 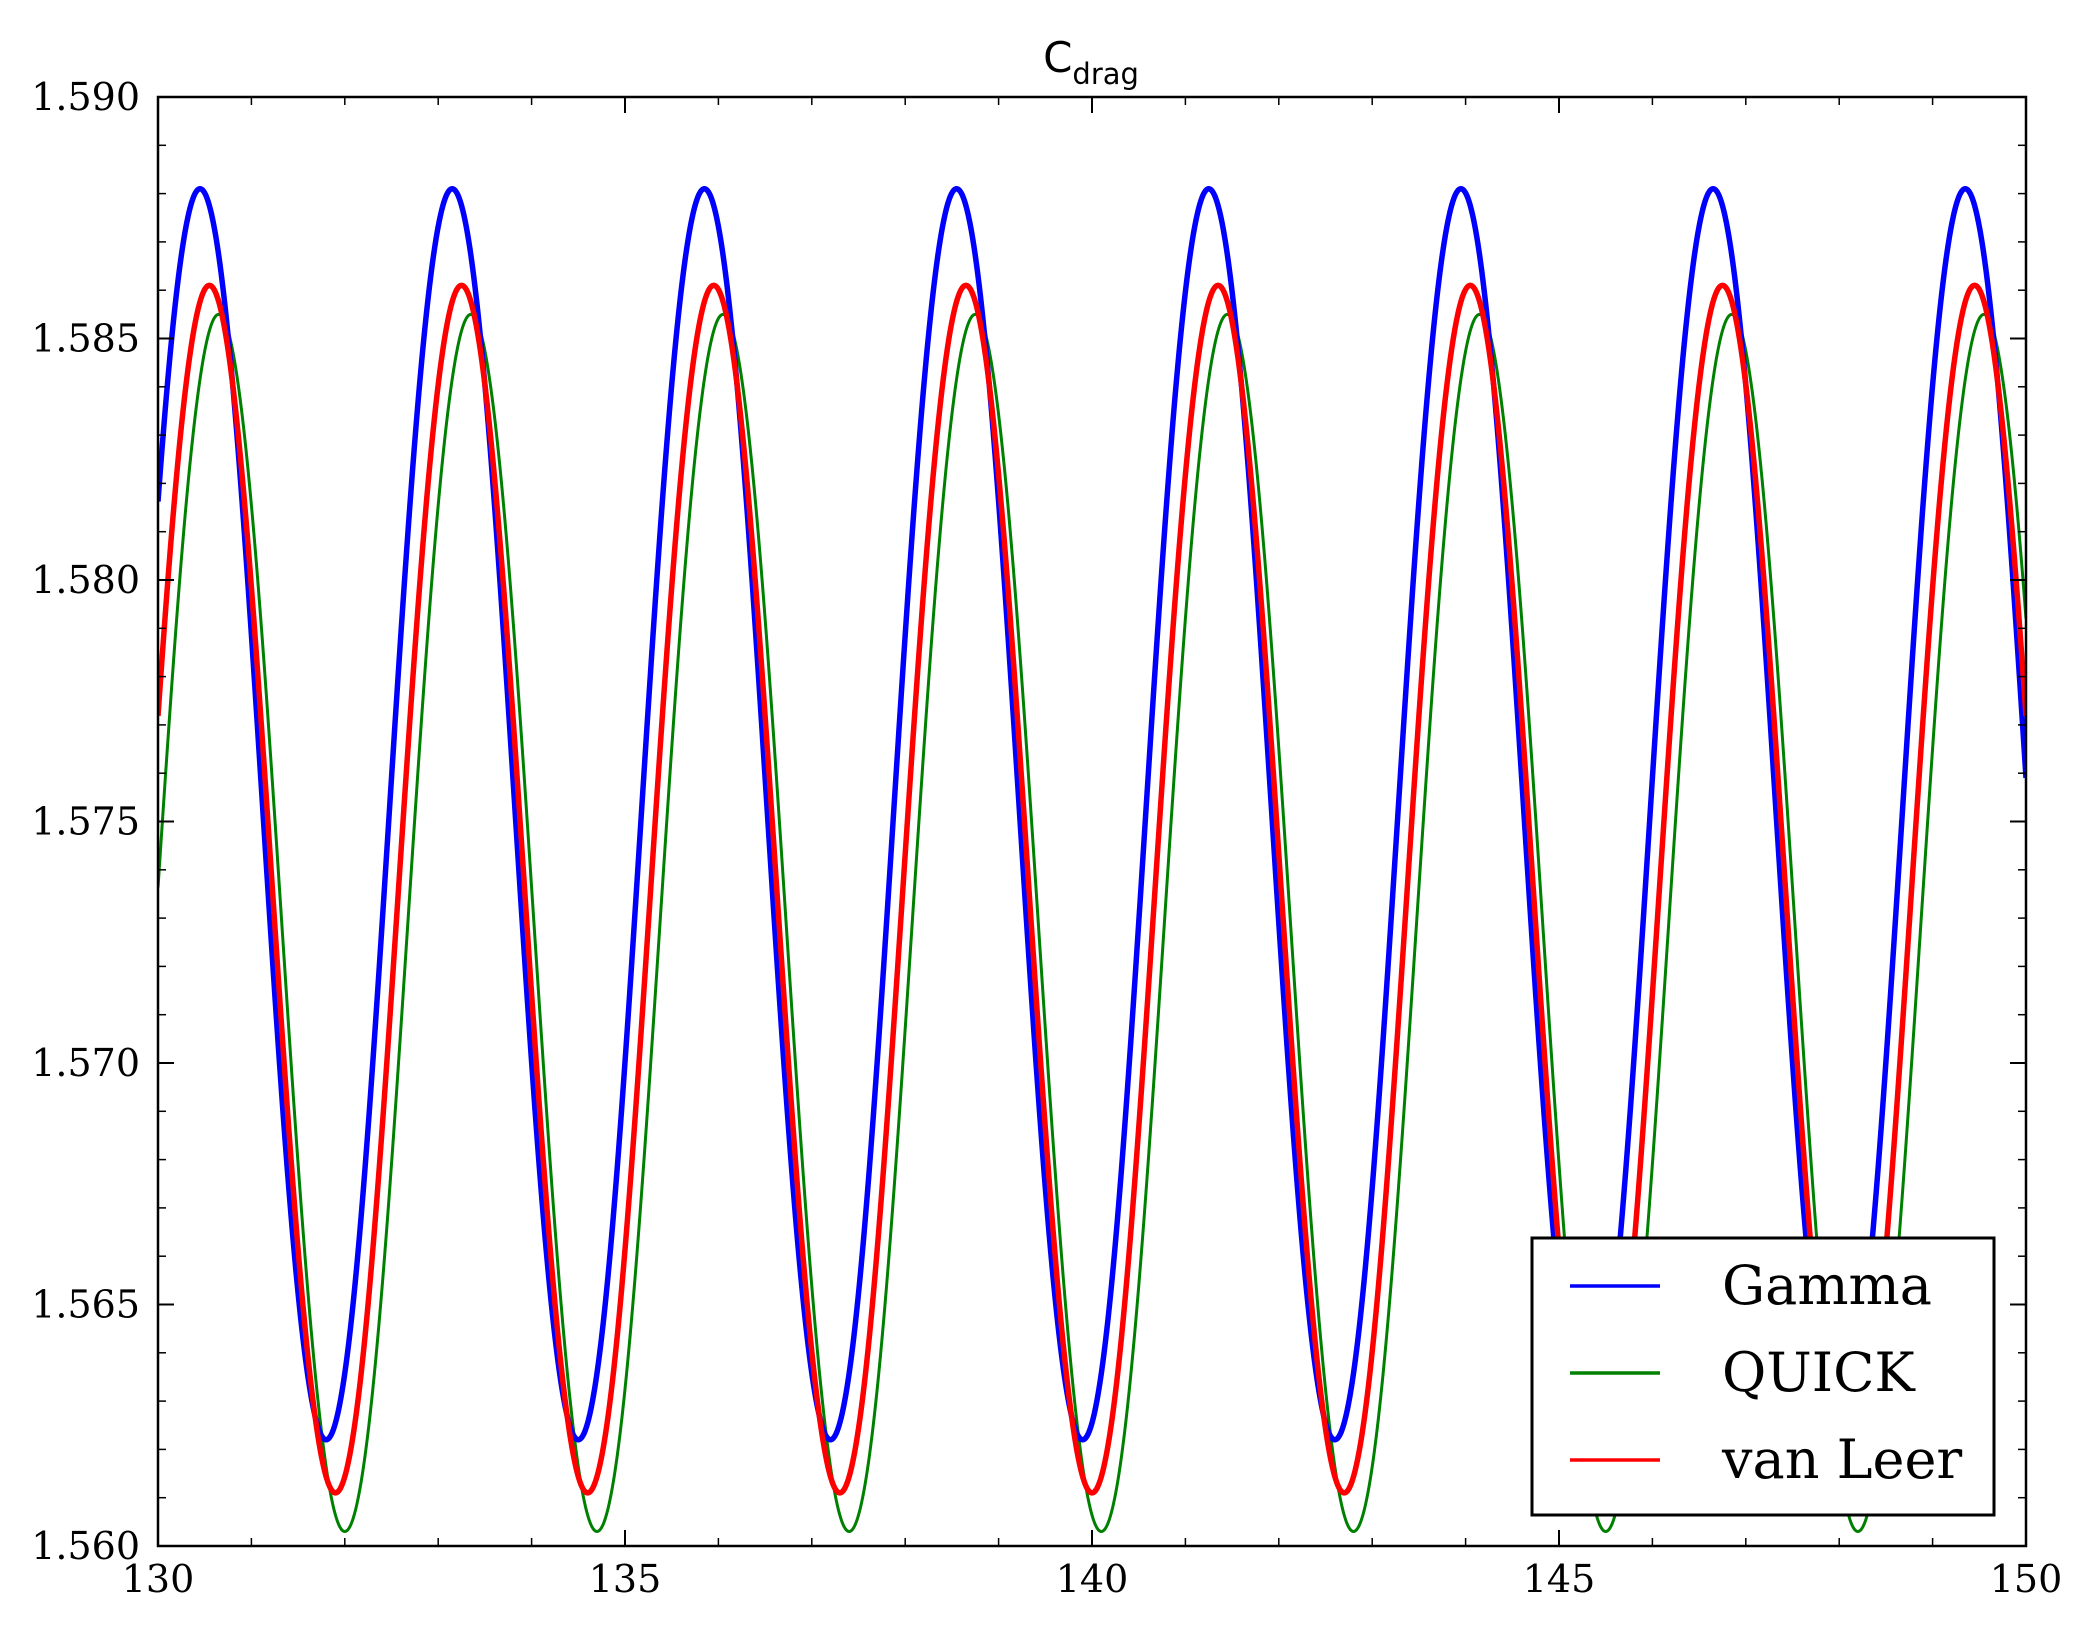 What do you see at coordinates (85, 1305) in the screenshot?
I see `y-tick-label: 1.565` at bounding box center [85, 1305].